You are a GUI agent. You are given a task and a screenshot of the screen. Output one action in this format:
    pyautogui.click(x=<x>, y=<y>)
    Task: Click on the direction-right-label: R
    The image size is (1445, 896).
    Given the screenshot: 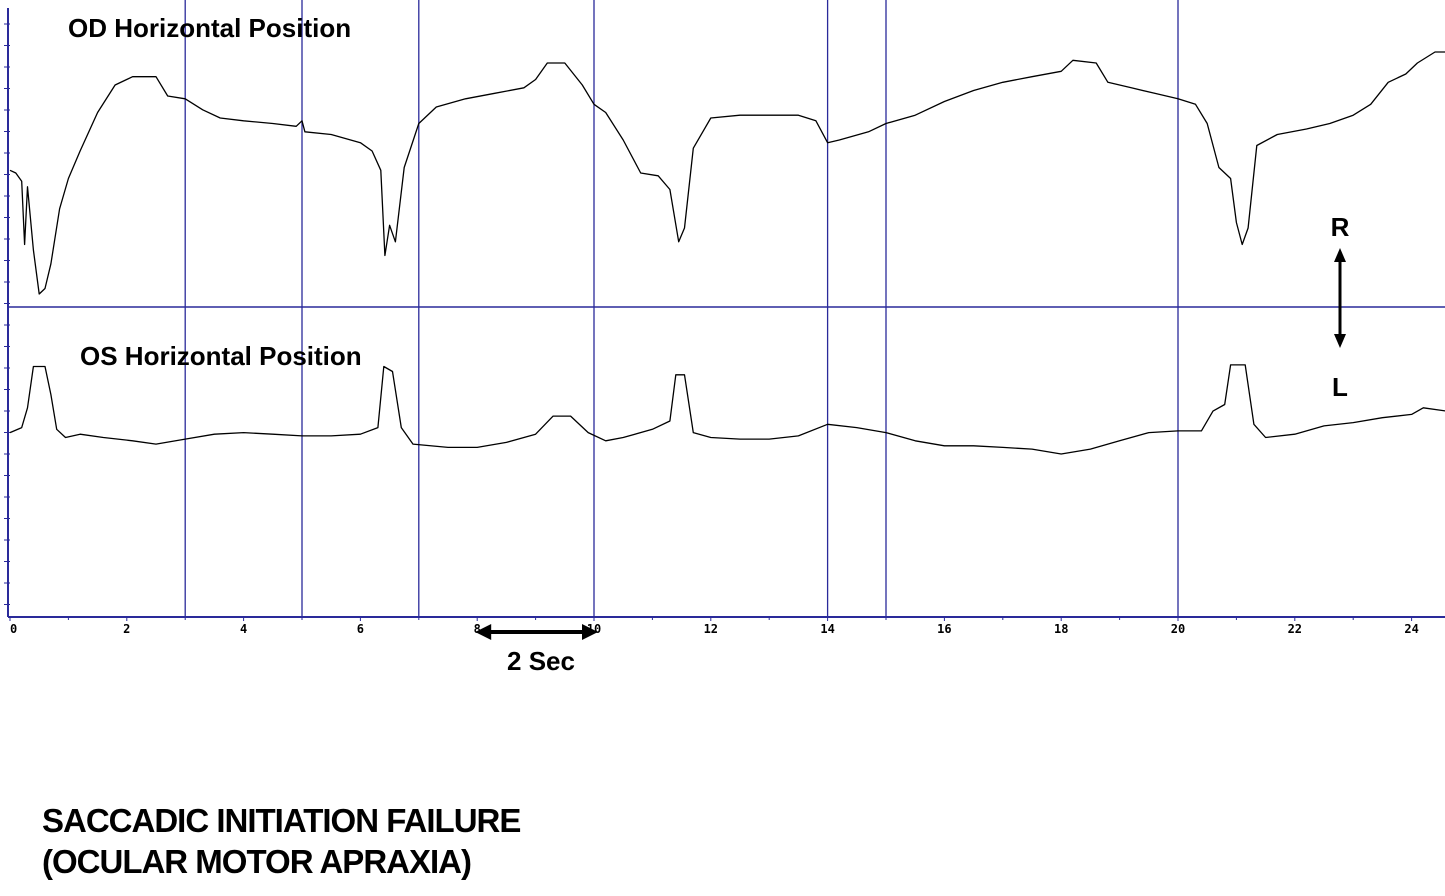 What is the action you would take?
    pyautogui.click(x=1340, y=227)
    